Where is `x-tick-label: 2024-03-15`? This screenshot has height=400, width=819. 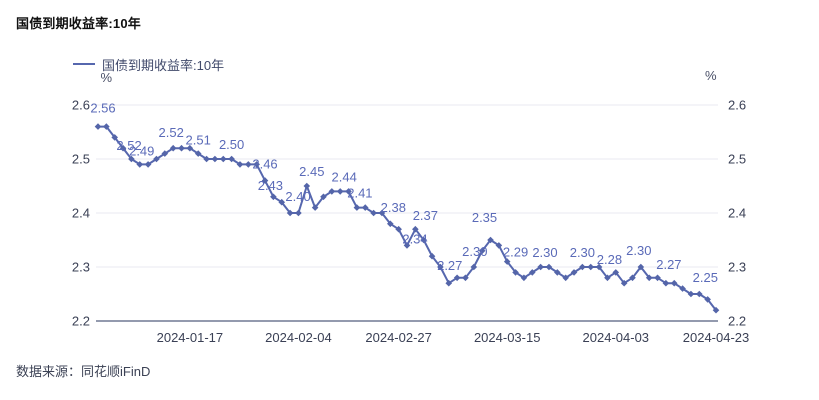 x-tick-label: 2024-03-15 is located at coordinates (507, 337).